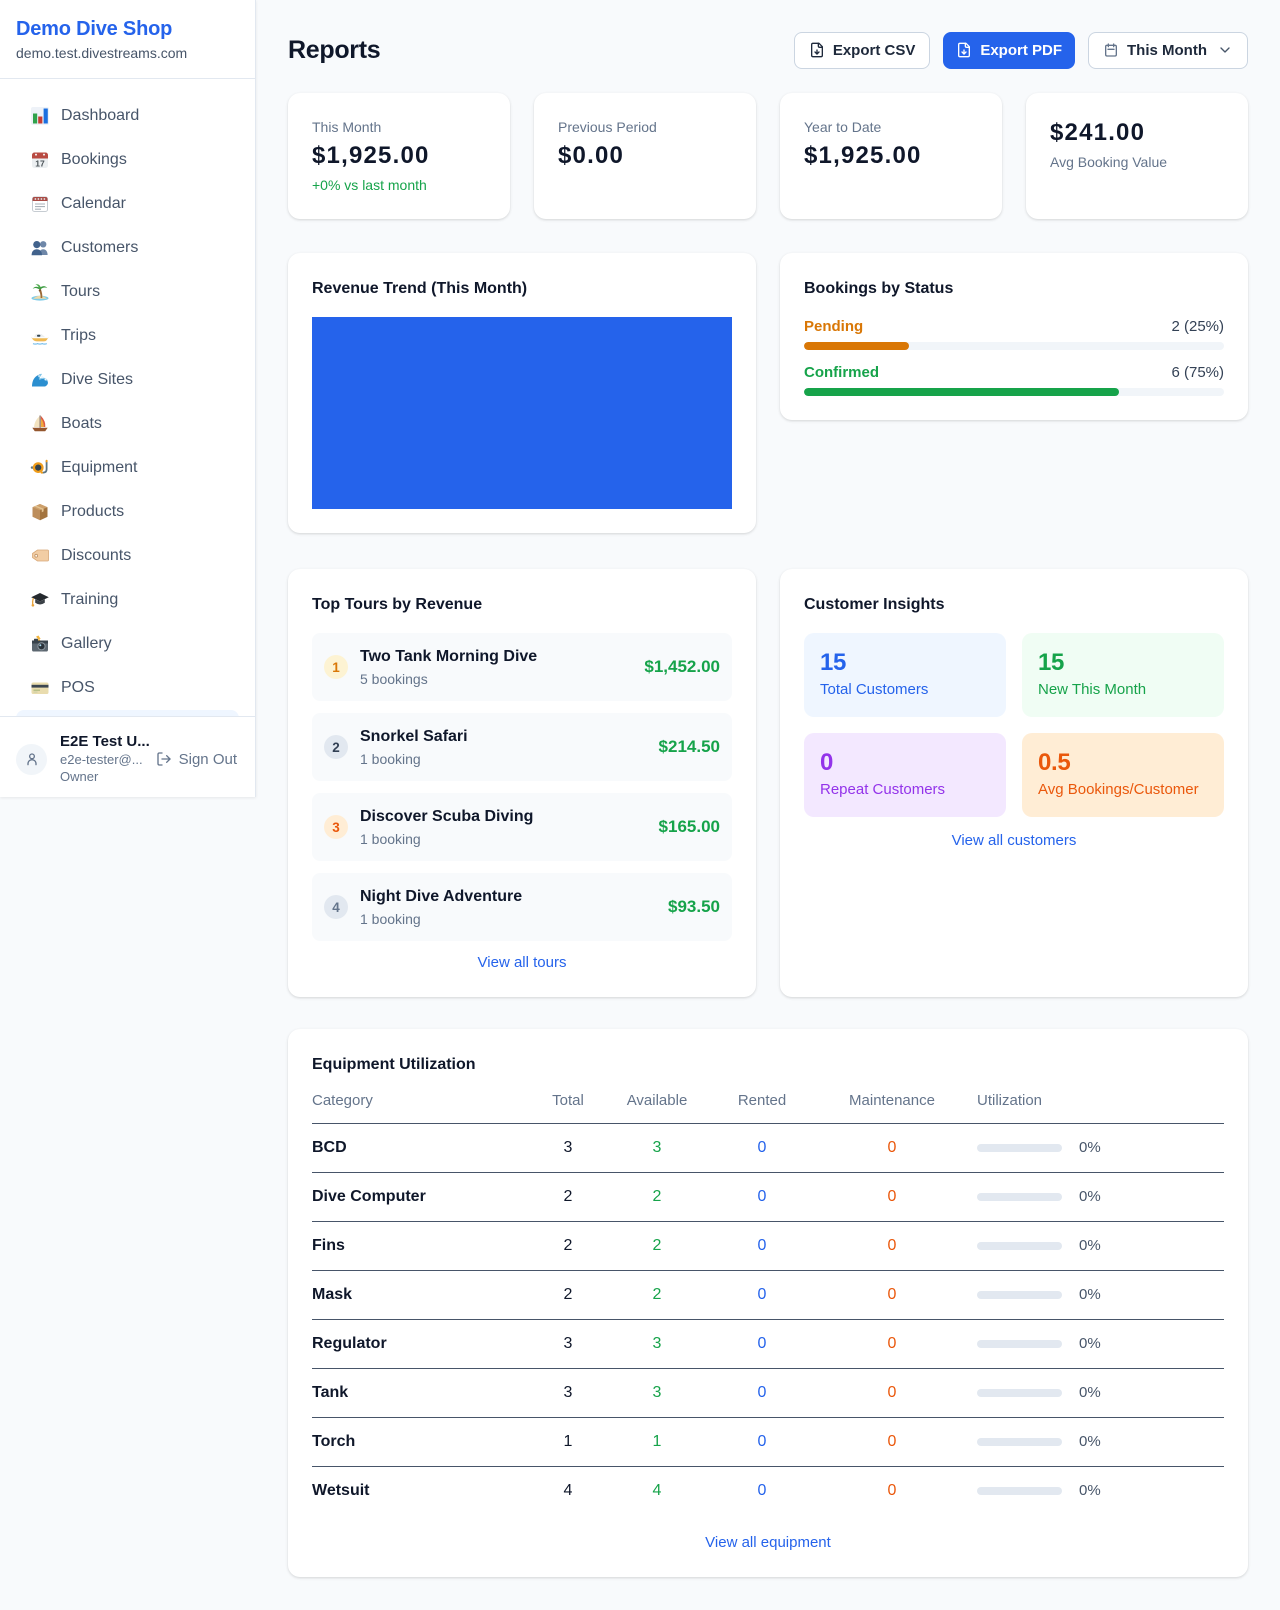 The height and width of the screenshot is (1610, 1280). Describe the element at coordinates (40, 164) in the screenshot. I see `svg-text: 17` at that location.